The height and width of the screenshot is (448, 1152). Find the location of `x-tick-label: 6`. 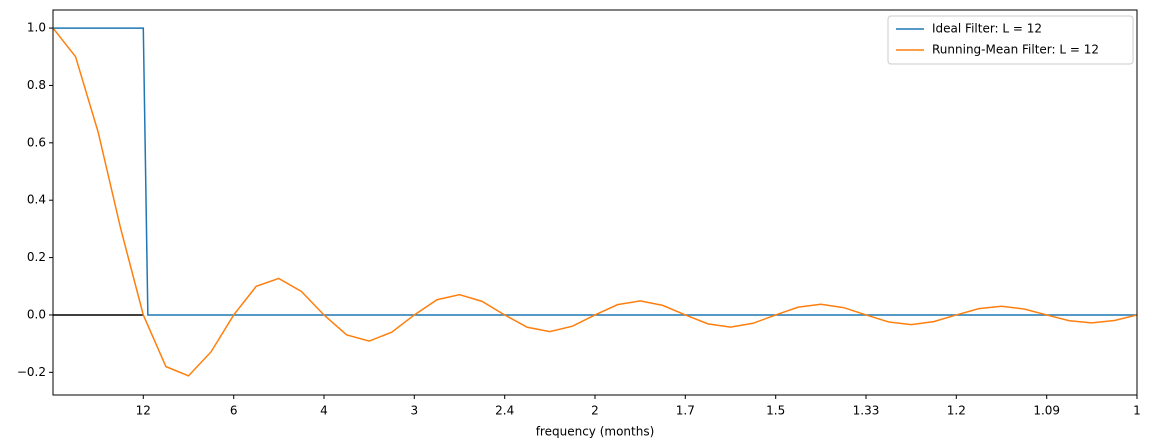

x-tick-label: 6 is located at coordinates (234, 411).